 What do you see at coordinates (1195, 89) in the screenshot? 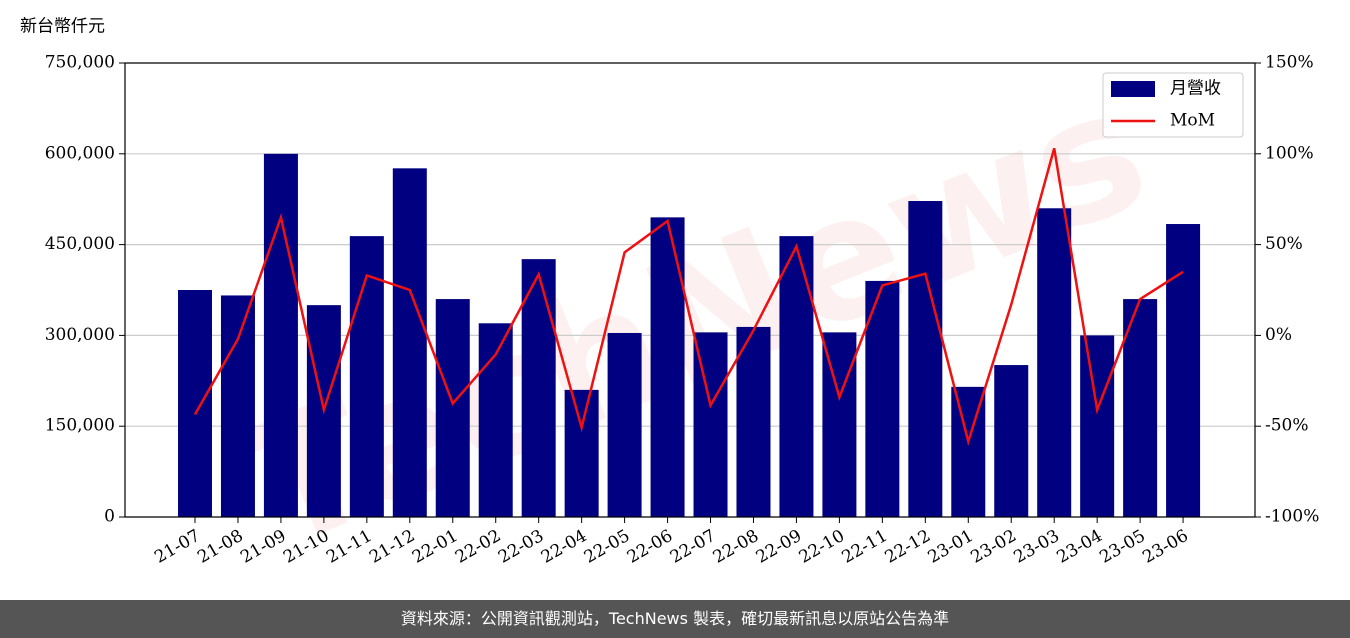
I see `legend-label: 月營收` at bounding box center [1195, 89].